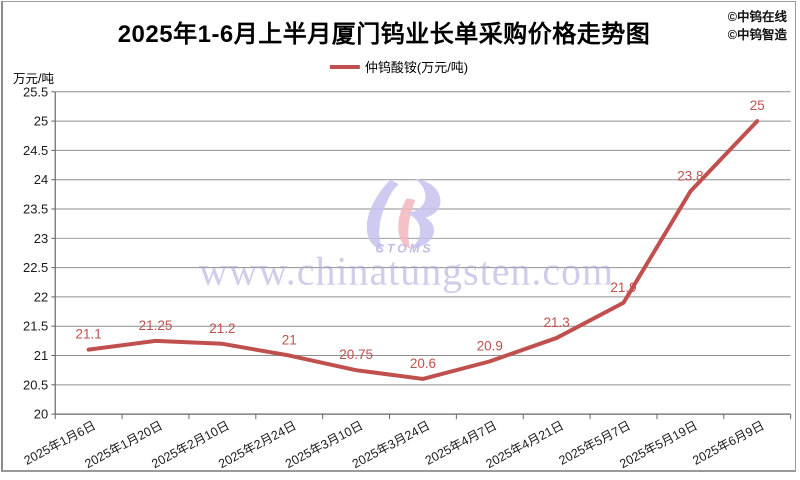 This screenshot has width=800, height=480. Describe the element at coordinates (41, 179) in the screenshot. I see `y-tick-label: 24` at that location.